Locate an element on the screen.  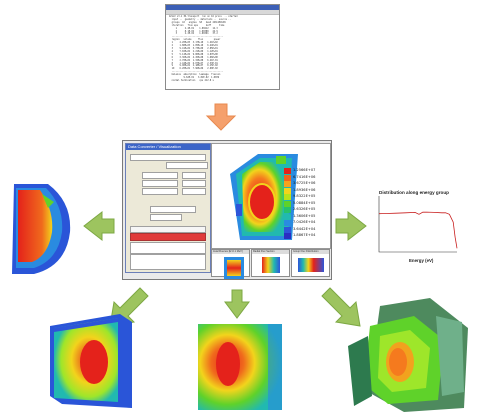
down-right-arrow-green is located at coordinates (341, 307).